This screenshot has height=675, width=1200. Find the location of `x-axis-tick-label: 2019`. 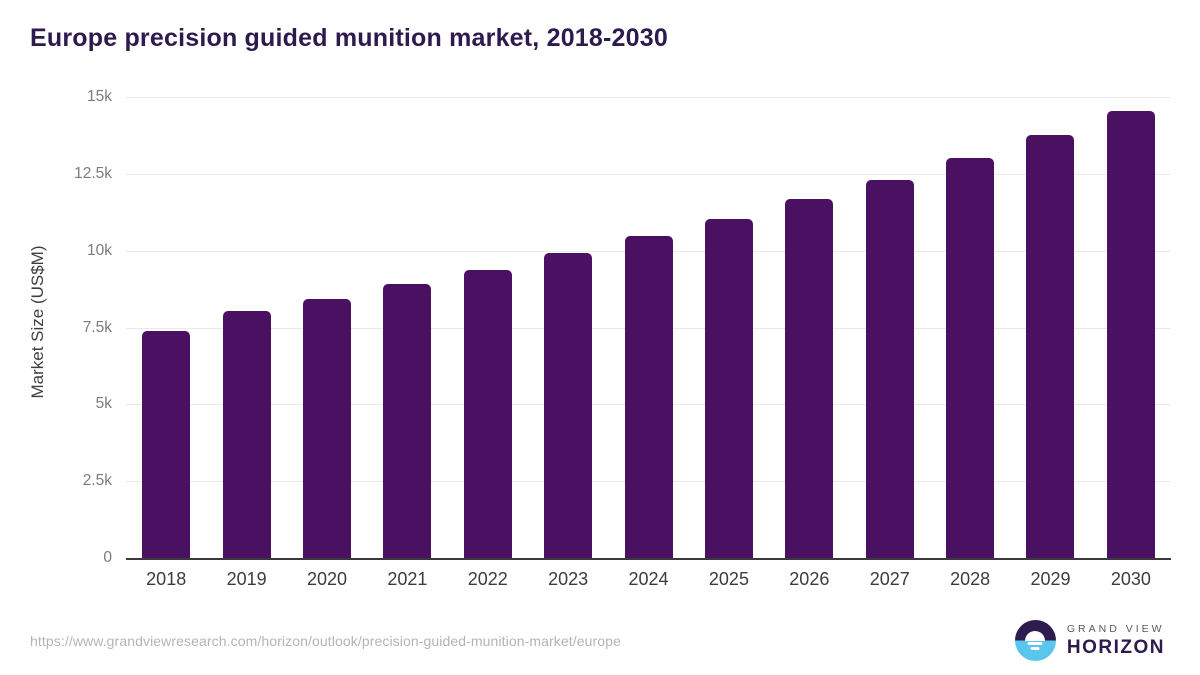

x-axis-tick-label: 2019 is located at coordinates (246, 579).